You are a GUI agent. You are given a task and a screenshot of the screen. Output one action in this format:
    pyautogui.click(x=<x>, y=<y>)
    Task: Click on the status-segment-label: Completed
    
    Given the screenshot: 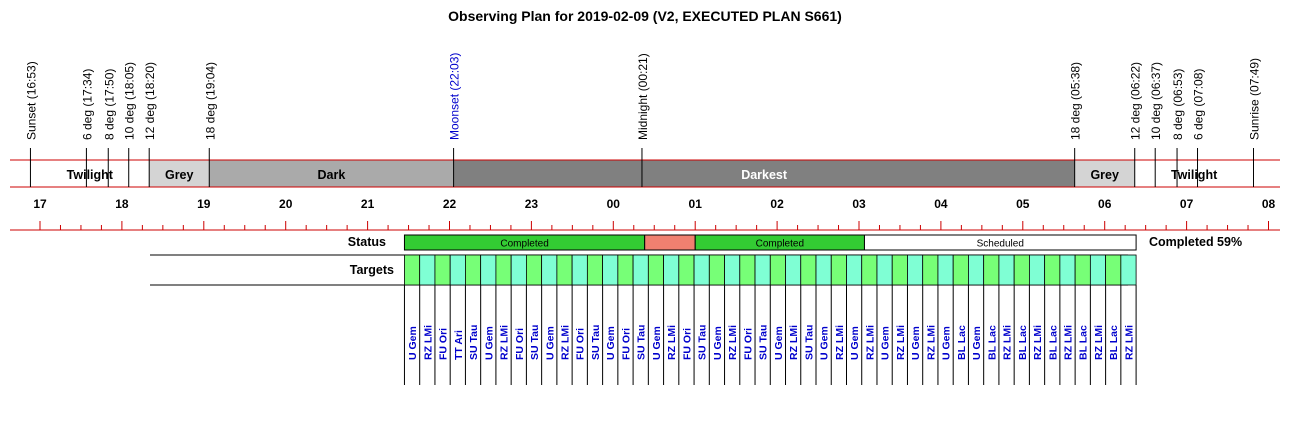 What is the action you would take?
    pyautogui.click(x=524, y=244)
    